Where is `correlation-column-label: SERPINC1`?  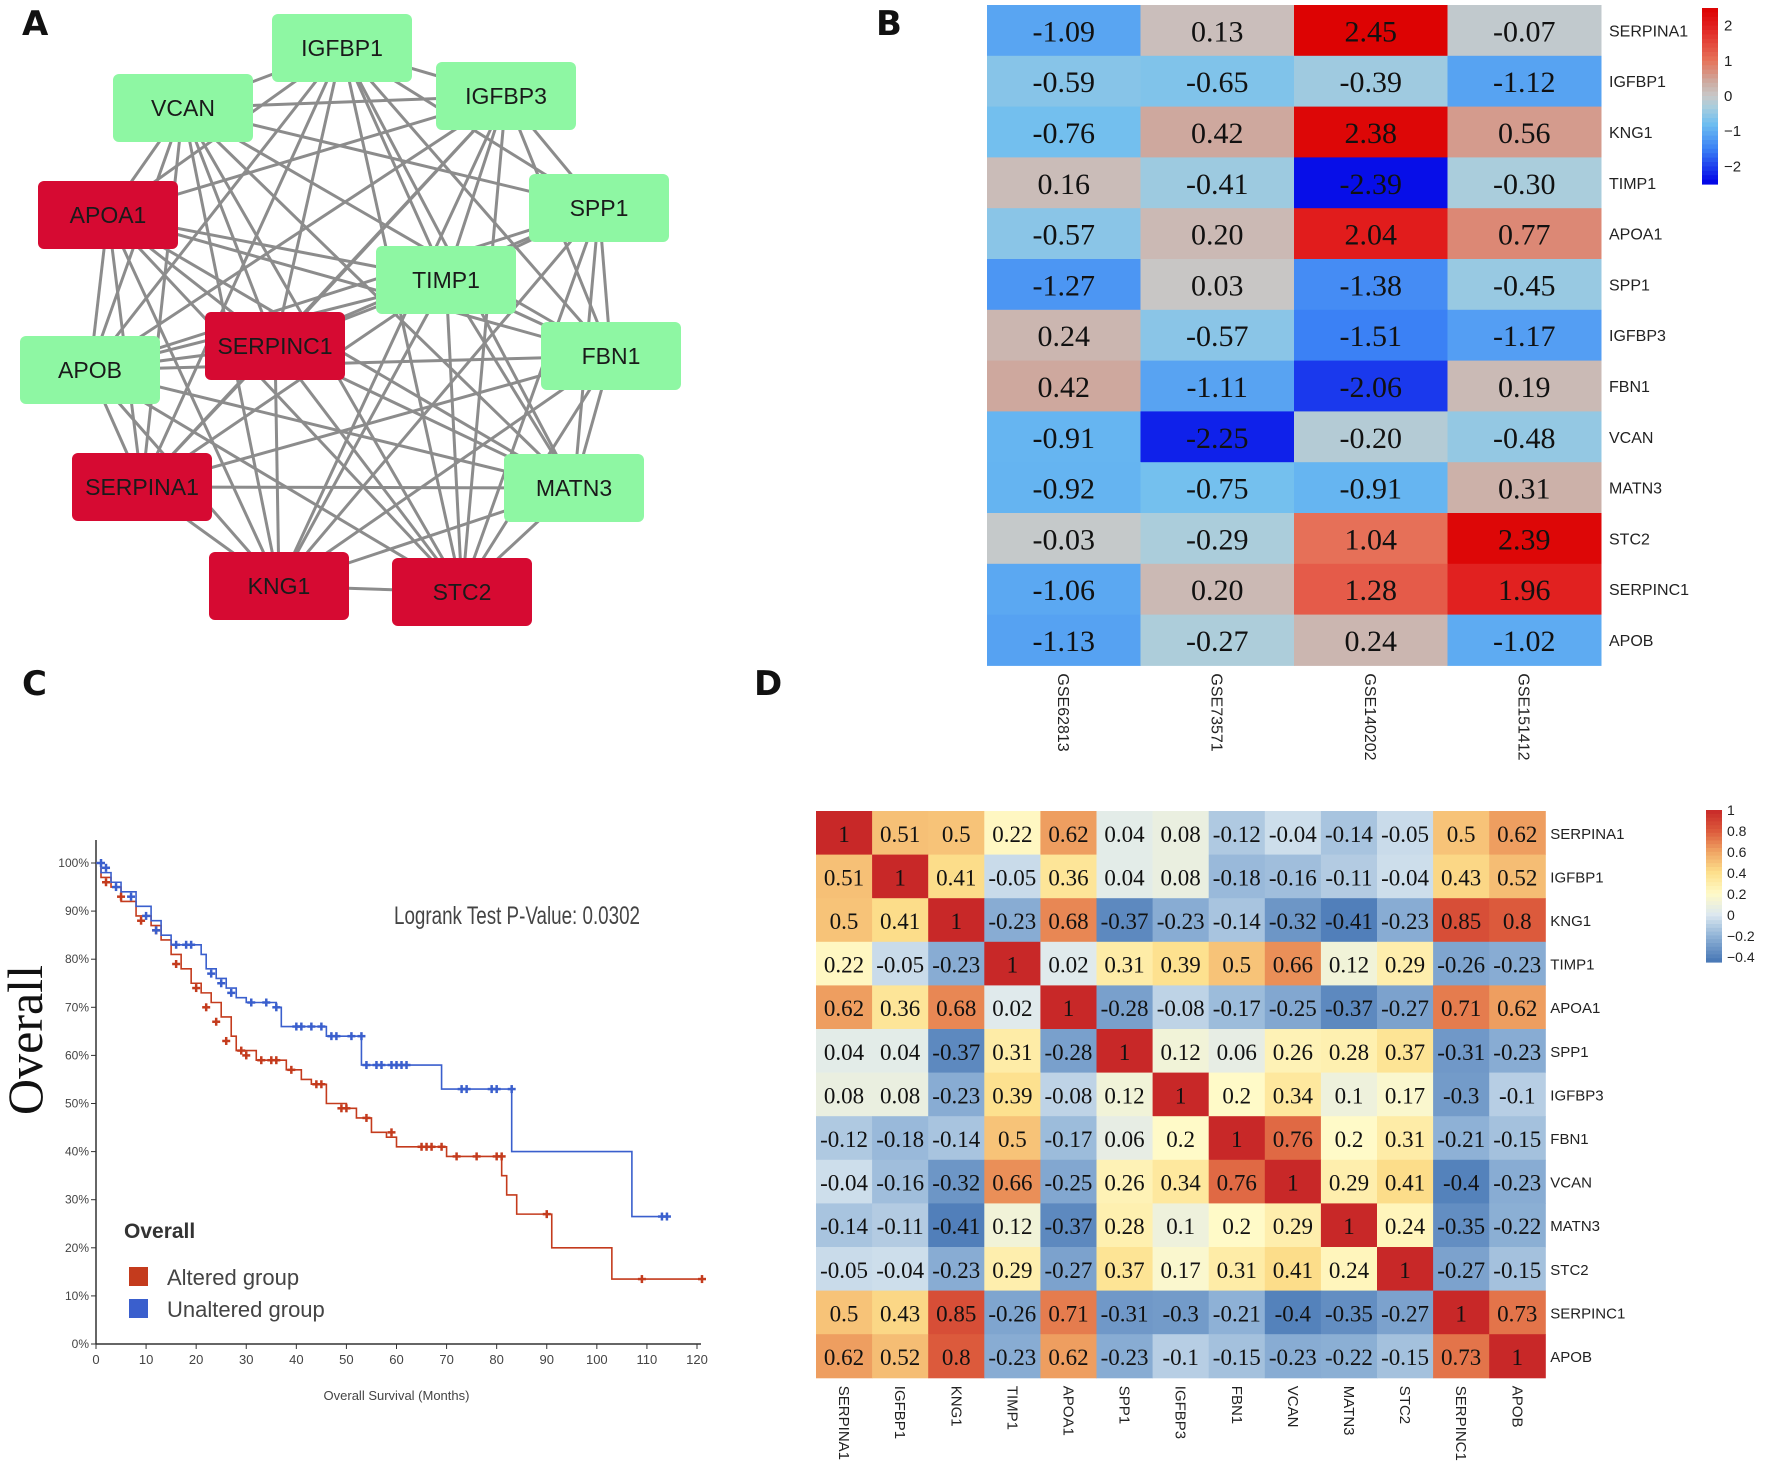
correlation-column-label: SERPINC1 is located at coordinates (1460, 1423).